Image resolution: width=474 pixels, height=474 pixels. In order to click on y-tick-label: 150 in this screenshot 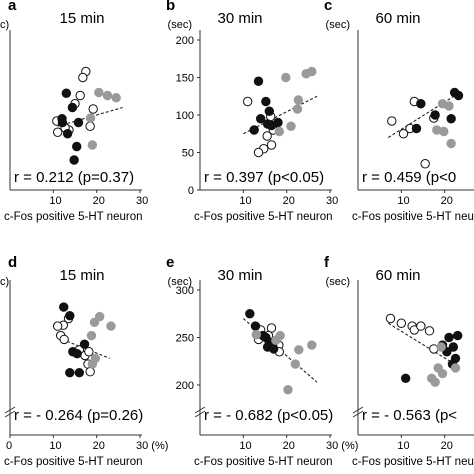, I will do `click(185, 79)`.